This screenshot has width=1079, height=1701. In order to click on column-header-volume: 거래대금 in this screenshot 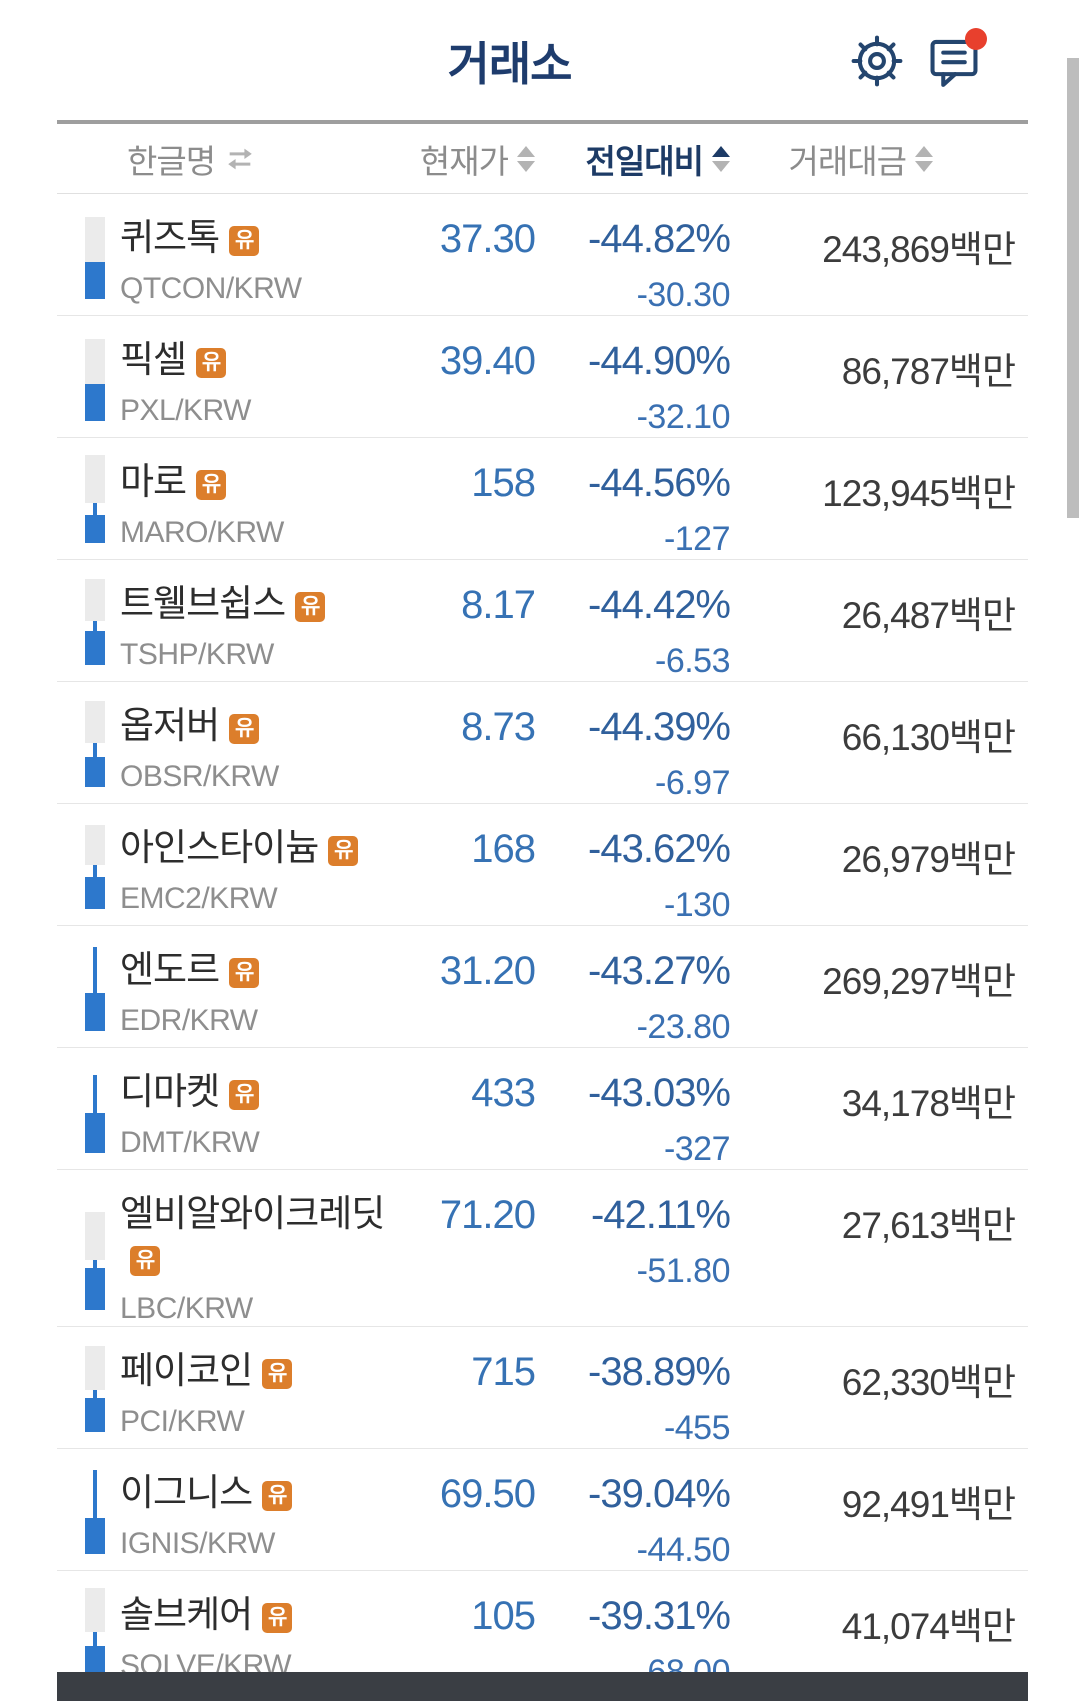, I will do `click(881, 159)`.